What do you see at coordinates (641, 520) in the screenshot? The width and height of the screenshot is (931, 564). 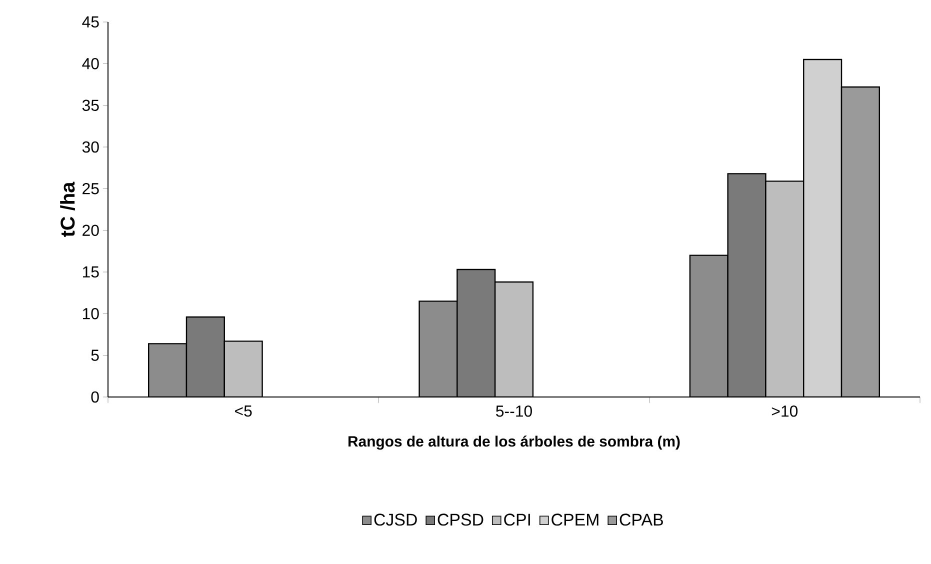 I see `legend-label: CPAB` at bounding box center [641, 520].